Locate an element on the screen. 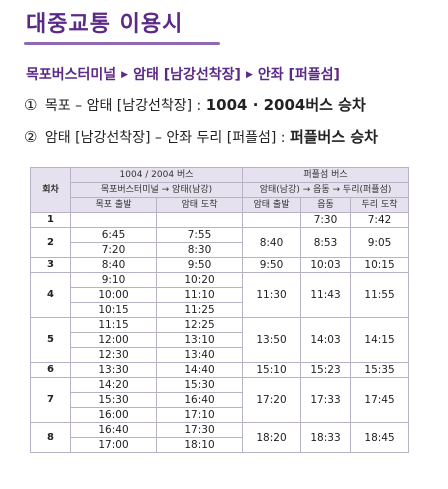  table-row: 1 7:30 7:42 is located at coordinates (220, 220).